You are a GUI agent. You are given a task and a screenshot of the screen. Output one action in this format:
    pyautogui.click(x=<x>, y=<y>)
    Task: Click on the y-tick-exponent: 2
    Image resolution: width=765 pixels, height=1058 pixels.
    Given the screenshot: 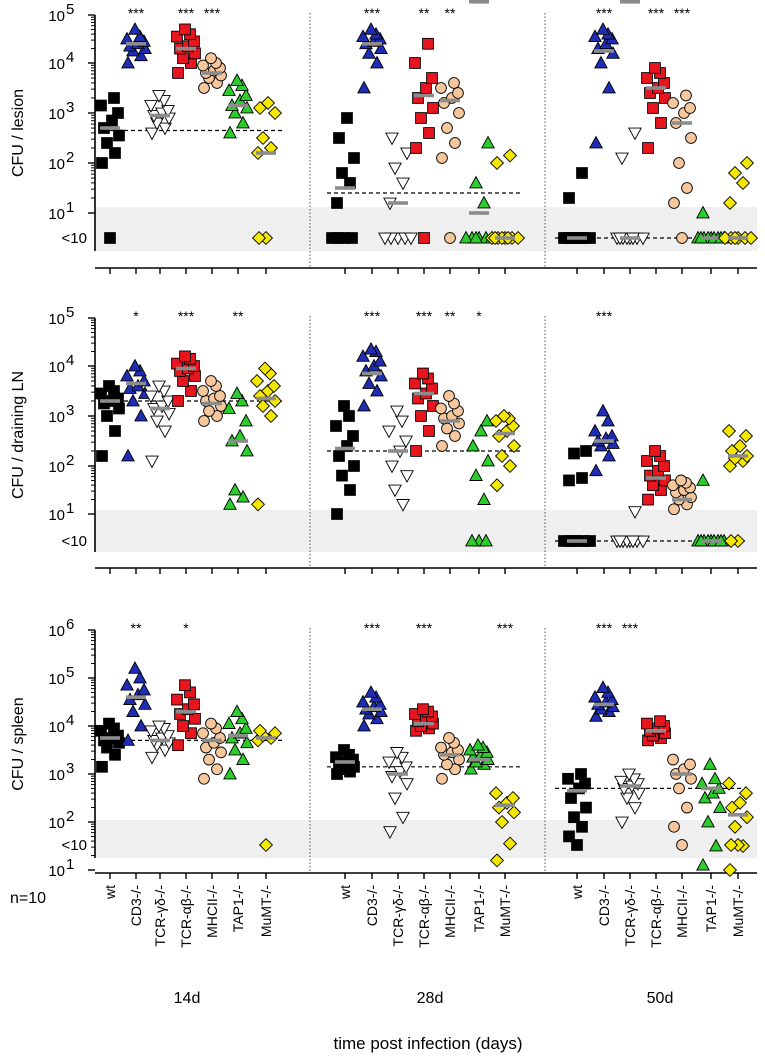 What is the action you would take?
    pyautogui.click(x=70, y=157)
    